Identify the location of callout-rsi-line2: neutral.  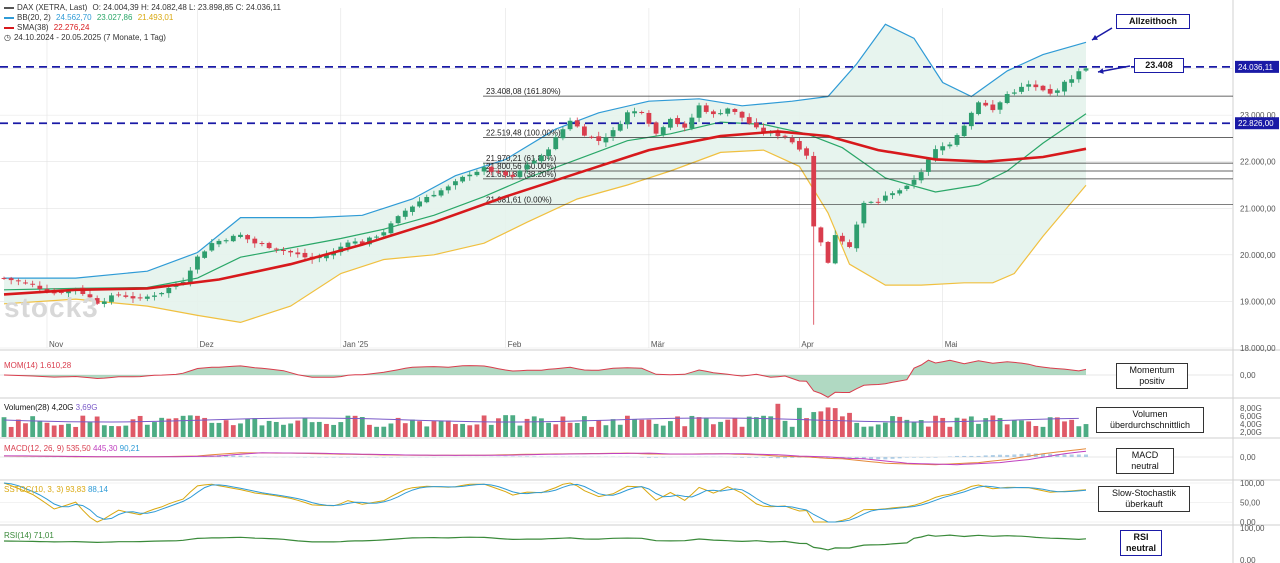
(1140, 548).